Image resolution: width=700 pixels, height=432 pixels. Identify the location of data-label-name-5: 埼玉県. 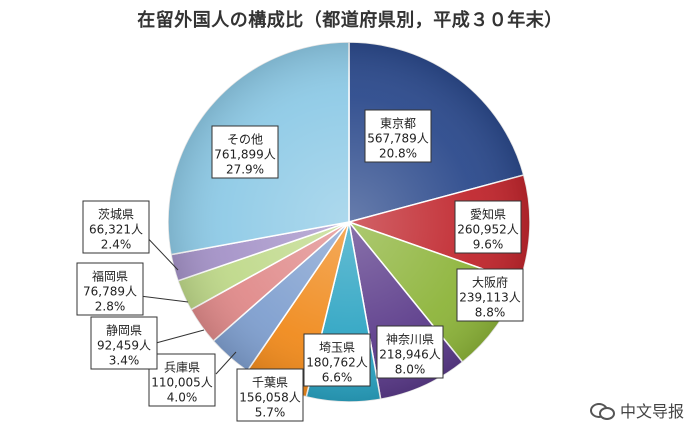
(337, 348).